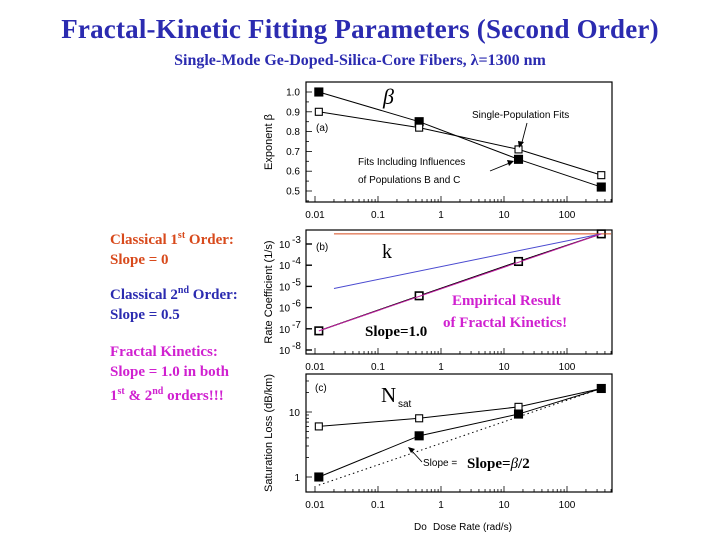  Describe the element at coordinates (411, 162) in the screenshot. I see `fits-including-label-1: Fits Including Influences` at that location.